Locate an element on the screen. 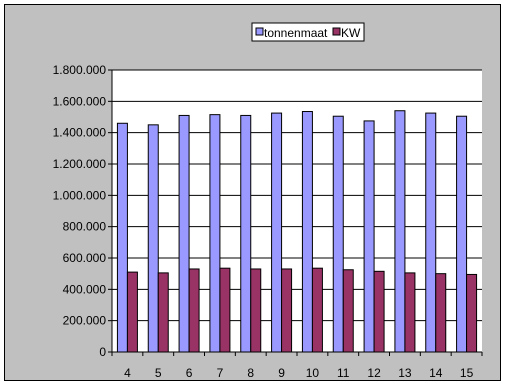  y-tick-label: 1.800.000 is located at coordinates (80, 70).